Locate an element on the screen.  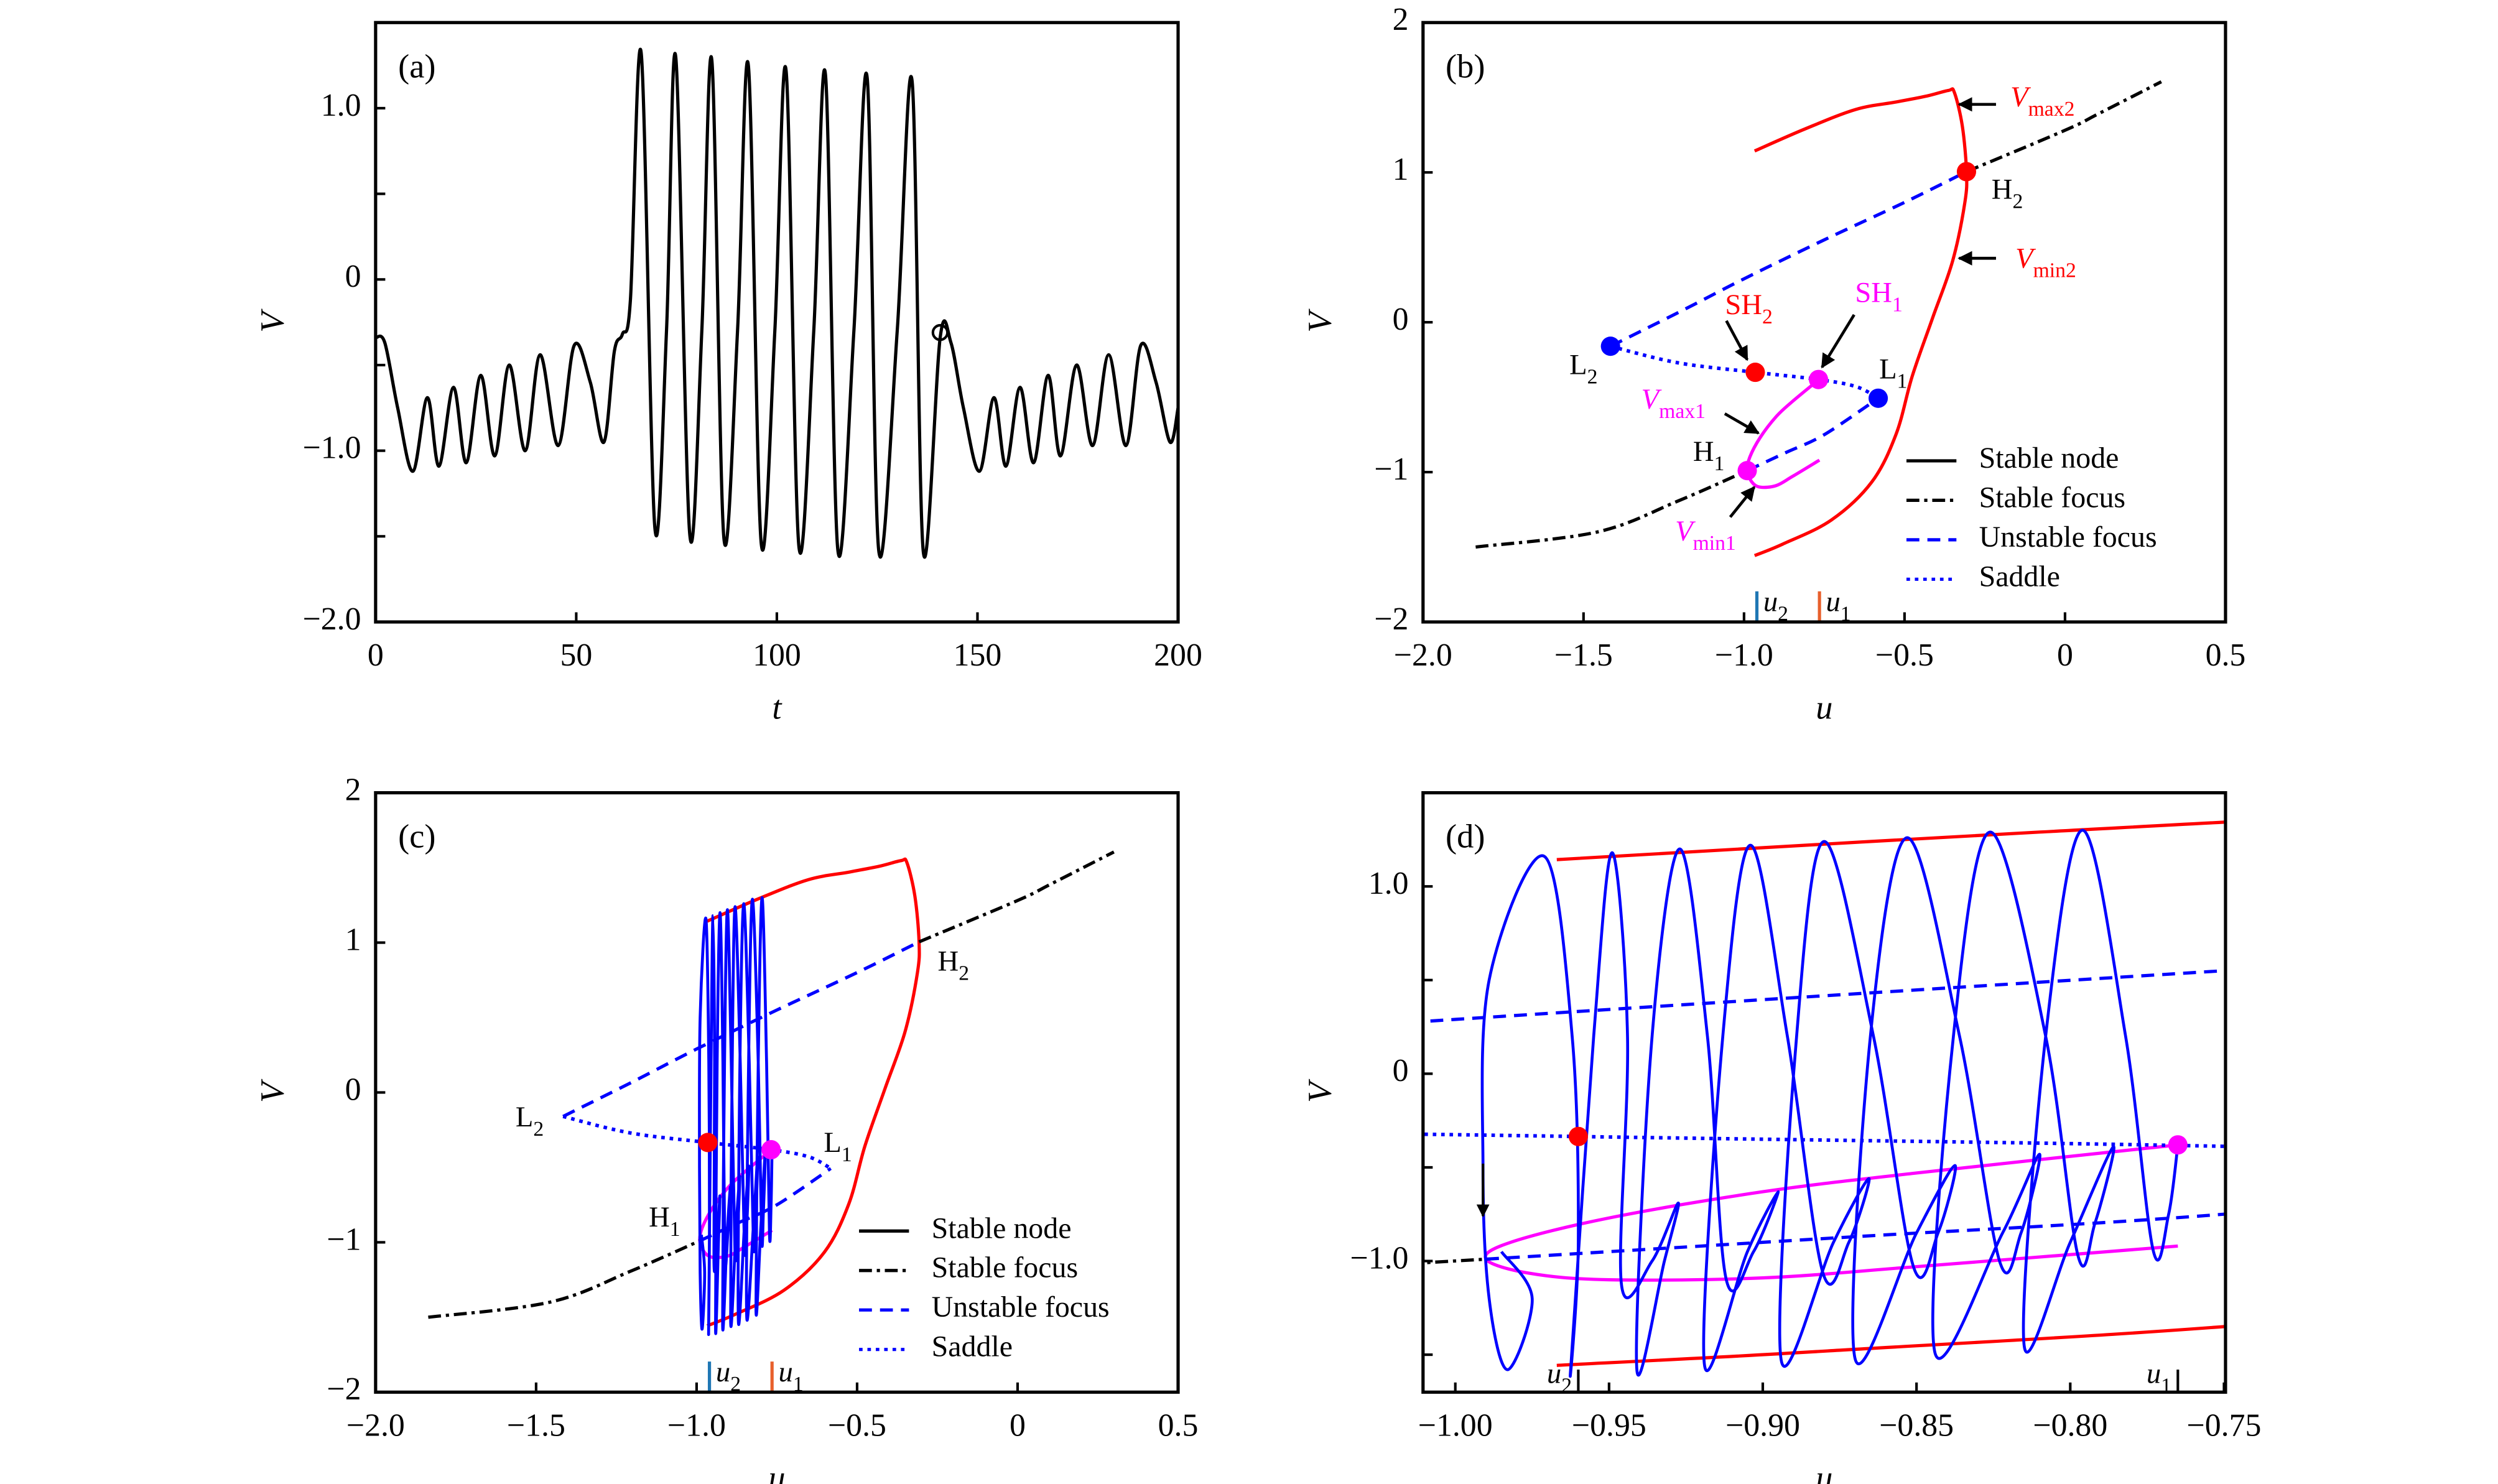
homoclinic-branch-curve is located at coordinates (1831, 1212).